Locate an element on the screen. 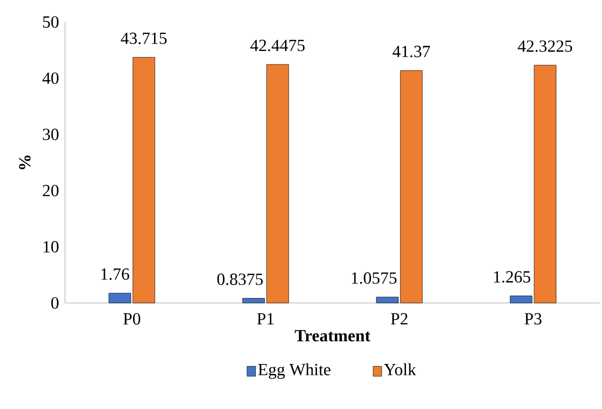 This screenshot has height=409, width=602. y-tick-label: 40 is located at coordinates (50, 78).